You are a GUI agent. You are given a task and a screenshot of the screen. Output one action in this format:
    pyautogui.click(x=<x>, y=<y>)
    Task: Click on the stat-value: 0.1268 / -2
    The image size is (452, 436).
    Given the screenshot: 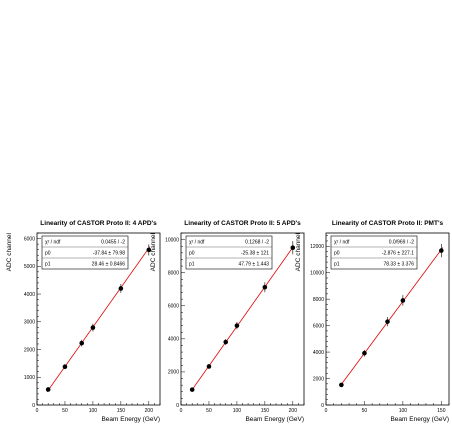 What is the action you would take?
    pyautogui.click(x=257, y=243)
    